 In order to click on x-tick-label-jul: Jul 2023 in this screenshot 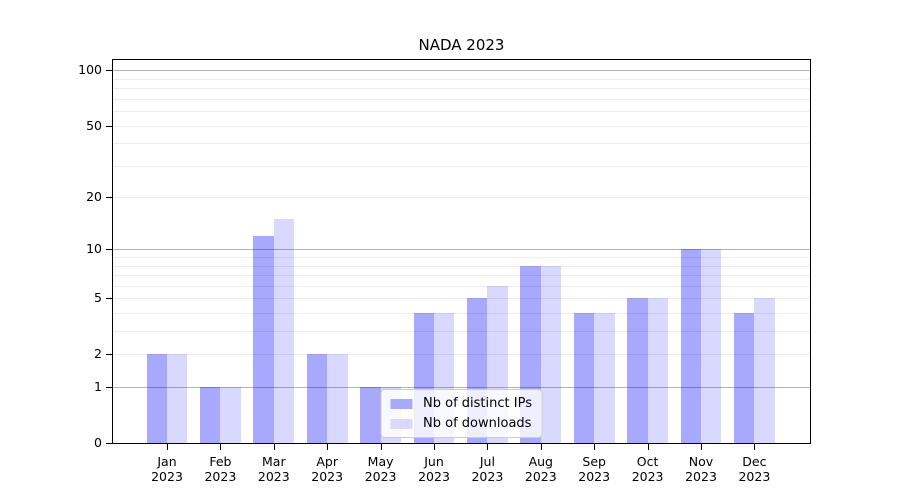, I will do `click(487, 469)`.